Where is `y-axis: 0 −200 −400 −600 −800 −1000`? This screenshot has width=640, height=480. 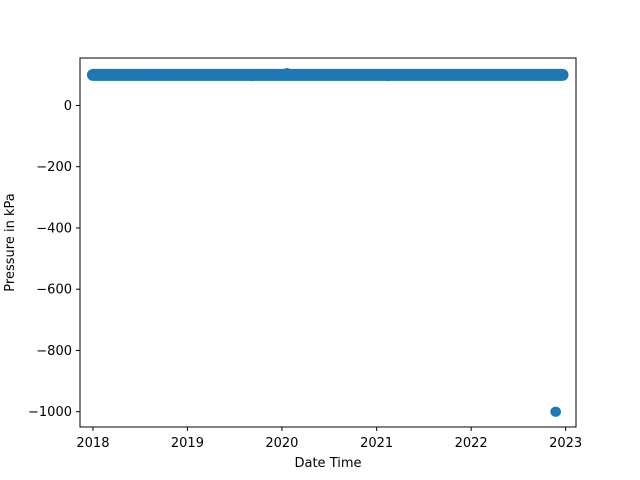
y-axis: 0 −200 −400 −600 −800 −1000 is located at coordinates (54, 259).